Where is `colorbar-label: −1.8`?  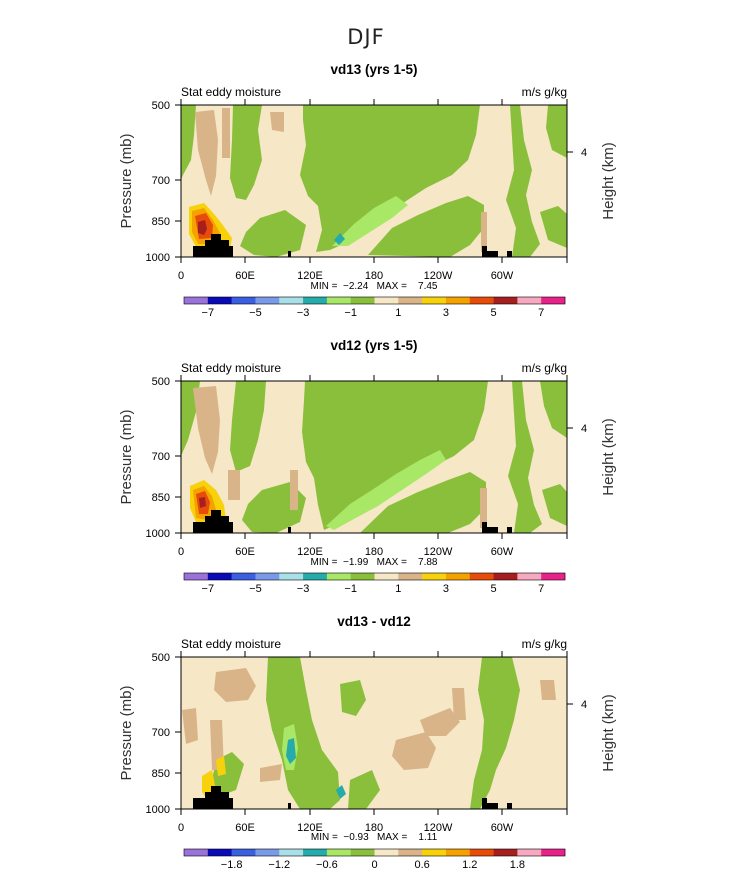
colorbar-label: −1.8 is located at coordinates (232, 865).